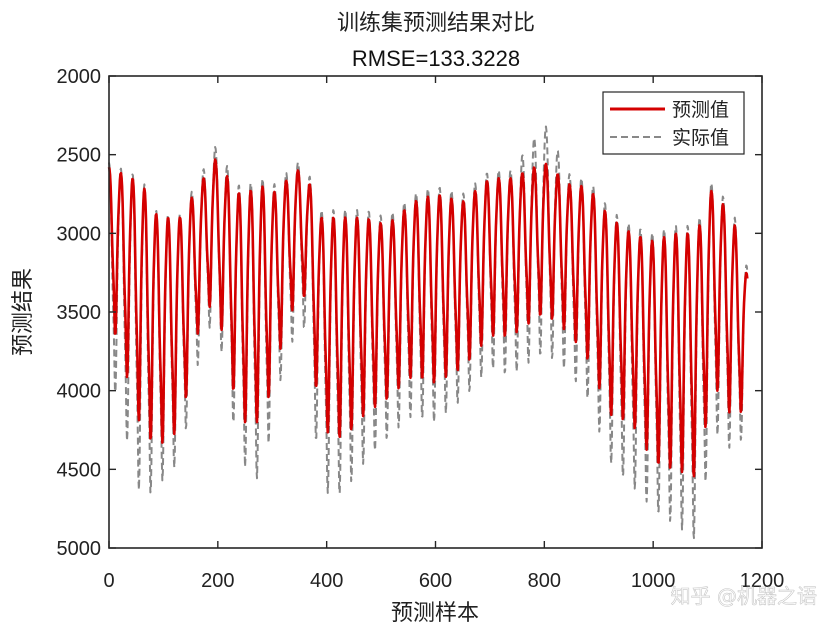  I want to click on y-tick-label: 4500, so click(79, 470).